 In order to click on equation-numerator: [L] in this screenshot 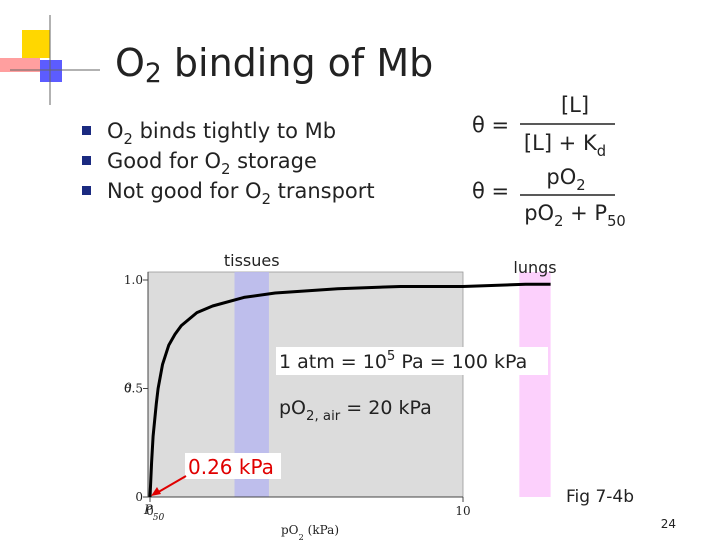, I will do `click(575, 105)`.